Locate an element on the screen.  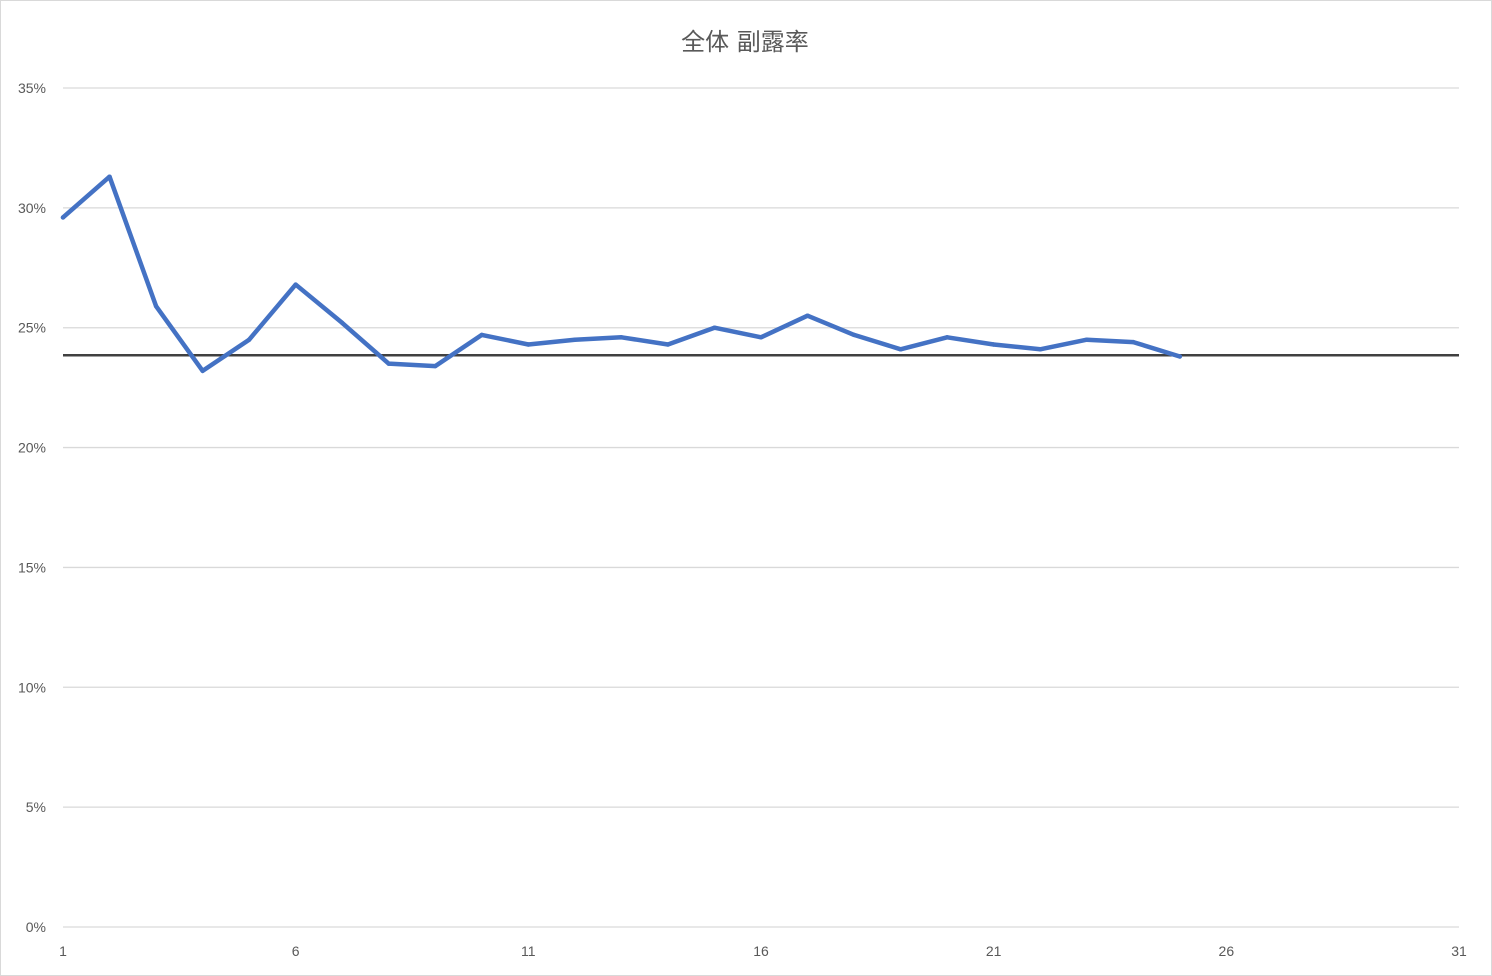
x-tick-label: 26 is located at coordinates (1227, 951).